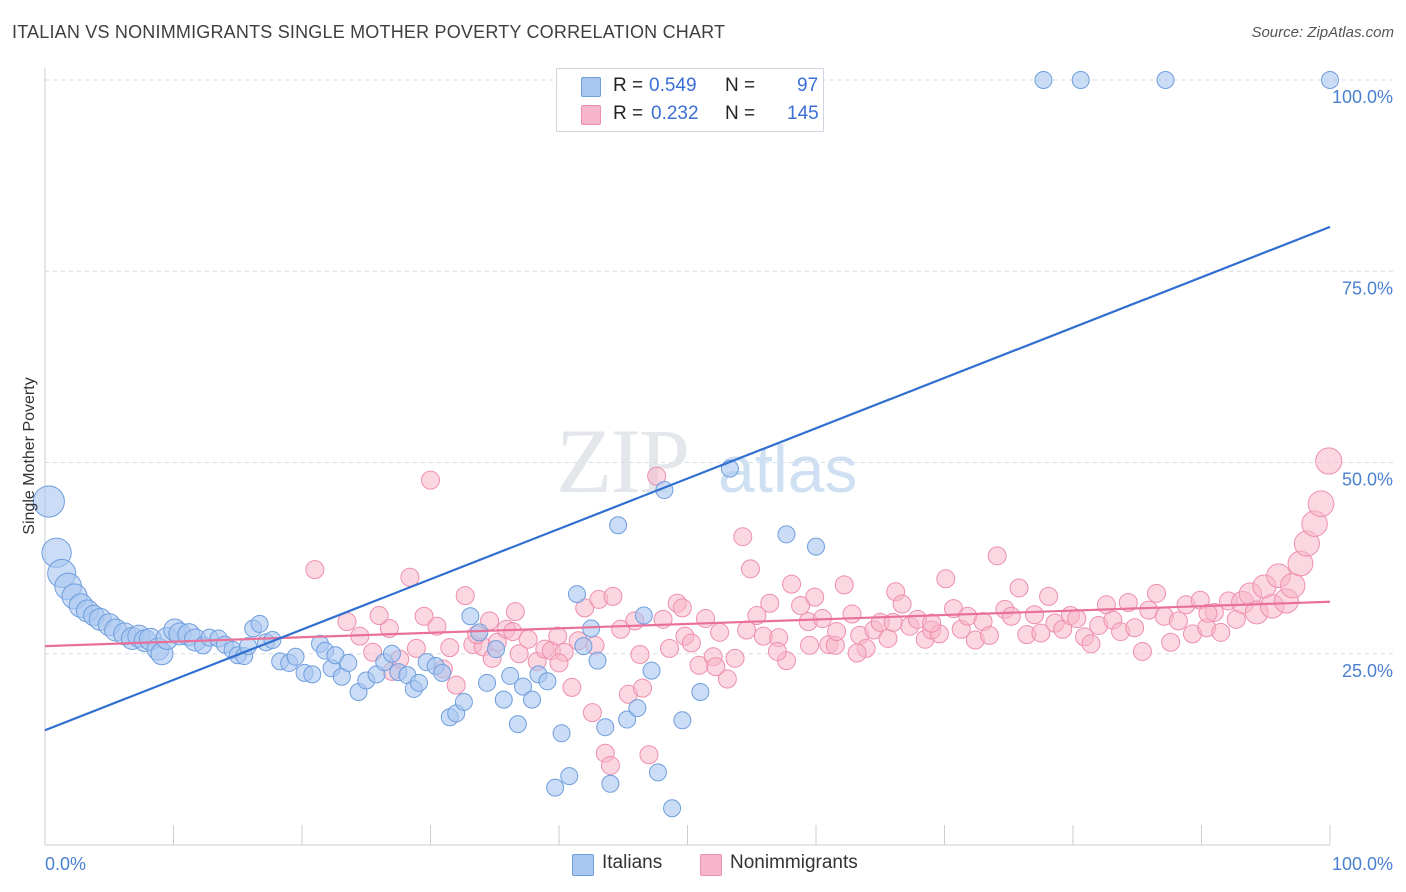  I want to click on x-tick-labels: 0.0% 100.0%, so click(719, 864).